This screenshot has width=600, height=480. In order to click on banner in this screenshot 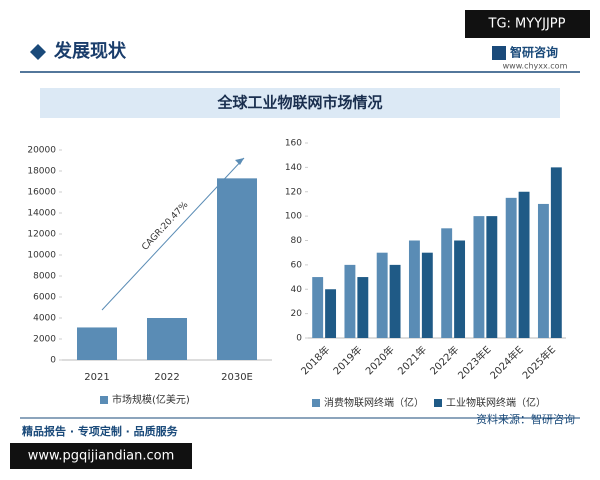, I will do `click(300, 103)`.